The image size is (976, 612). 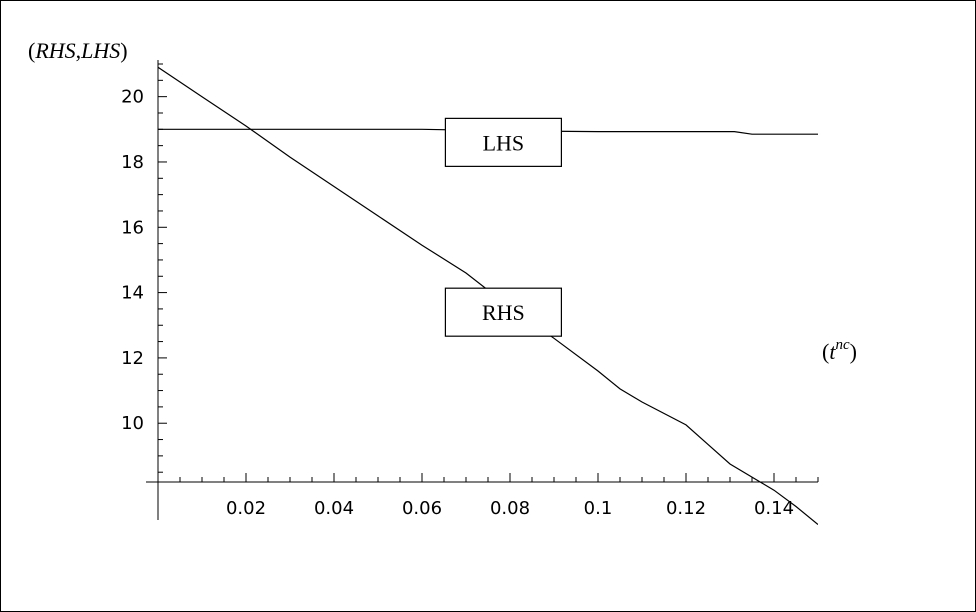 What do you see at coordinates (422, 508) in the screenshot?
I see `x-tick-label: 0.06` at bounding box center [422, 508].